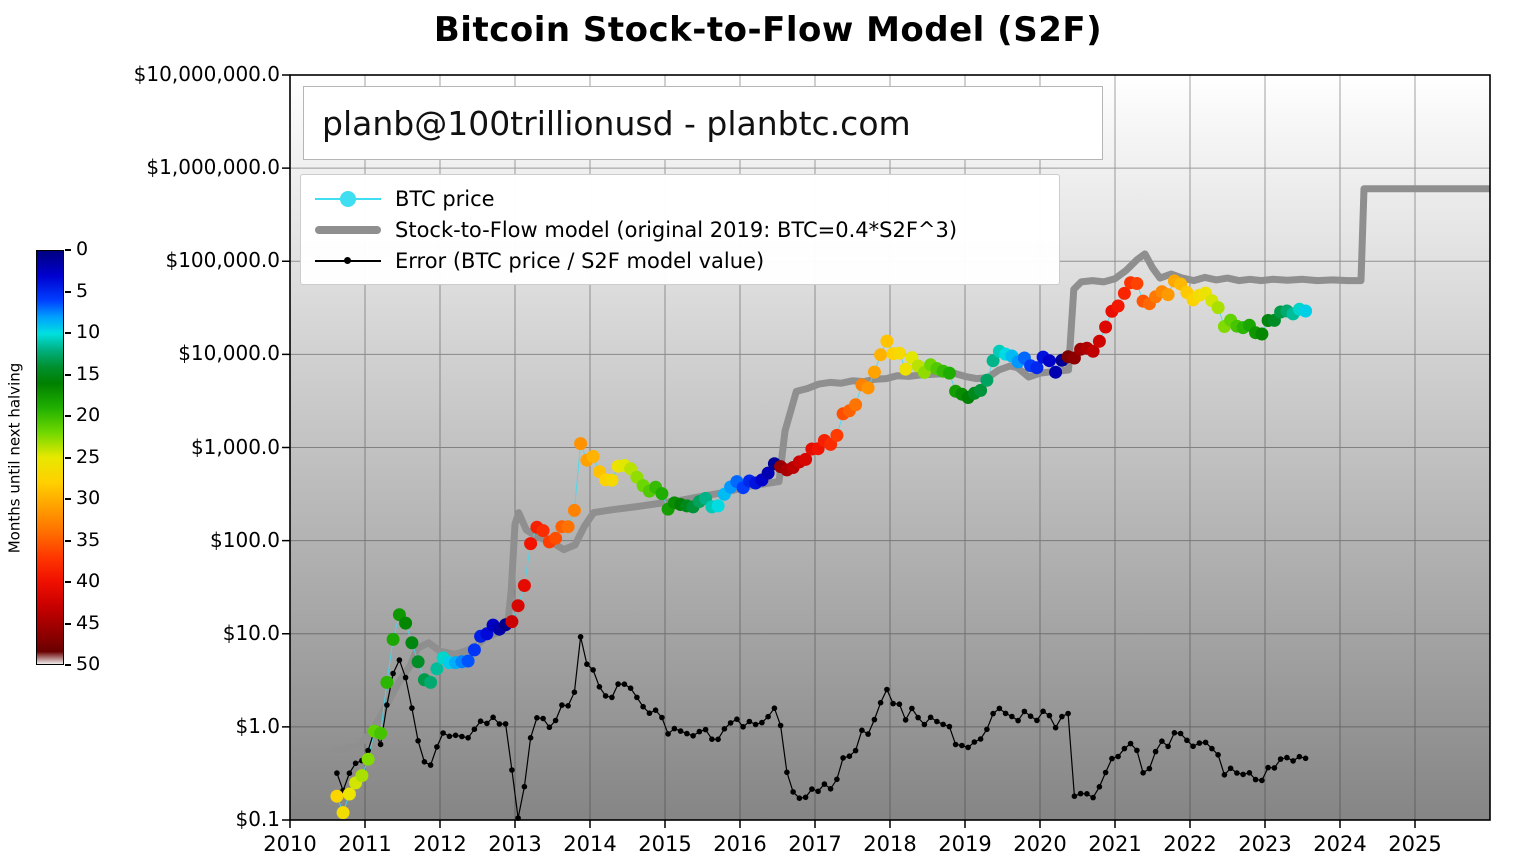 This screenshot has width=1536, height=866. Describe the element at coordinates (1265, 844) in the screenshot. I see `x-axis-tick-label: 2023` at that location.